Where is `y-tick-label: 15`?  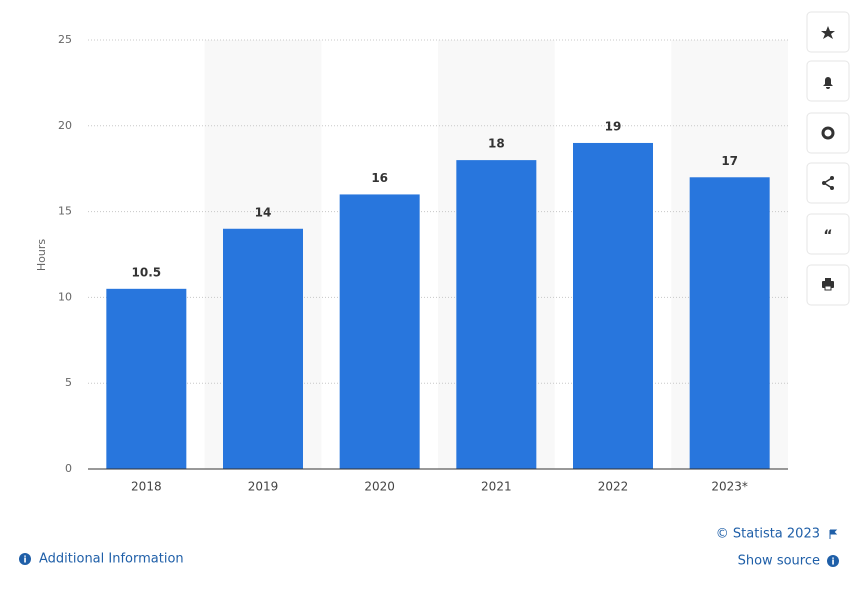 y-tick-label: 15 is located at coordinates (65, 211).